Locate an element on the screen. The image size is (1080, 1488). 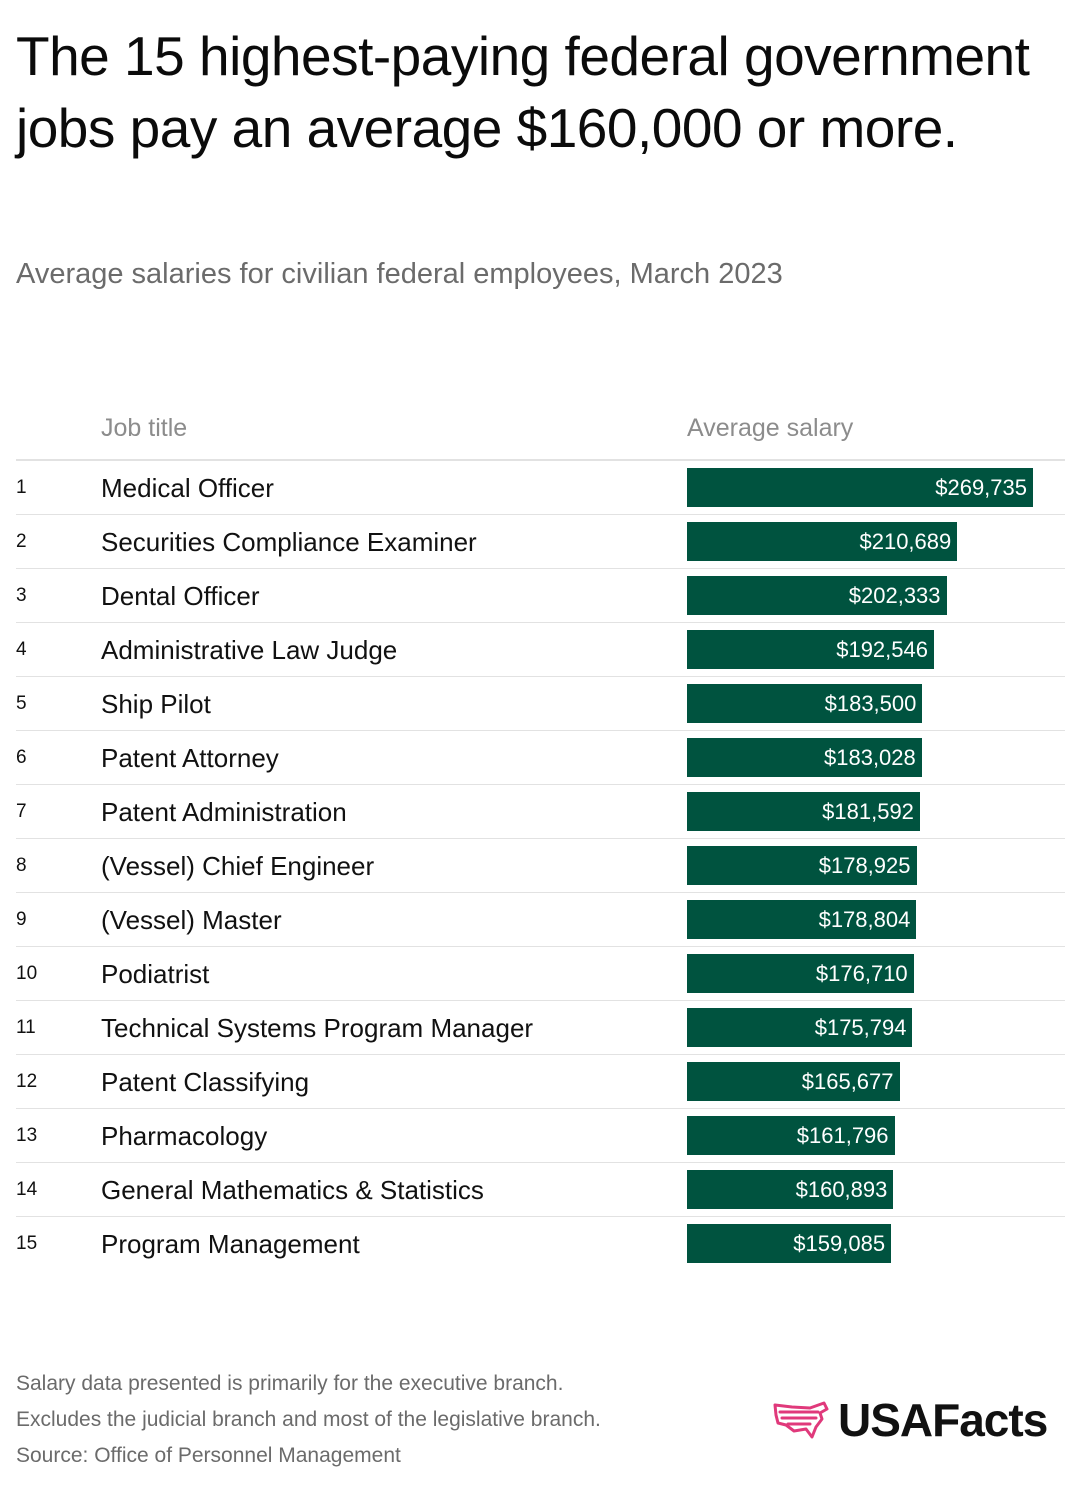
rank-label: 12 is located at coordinates (27, 1081).